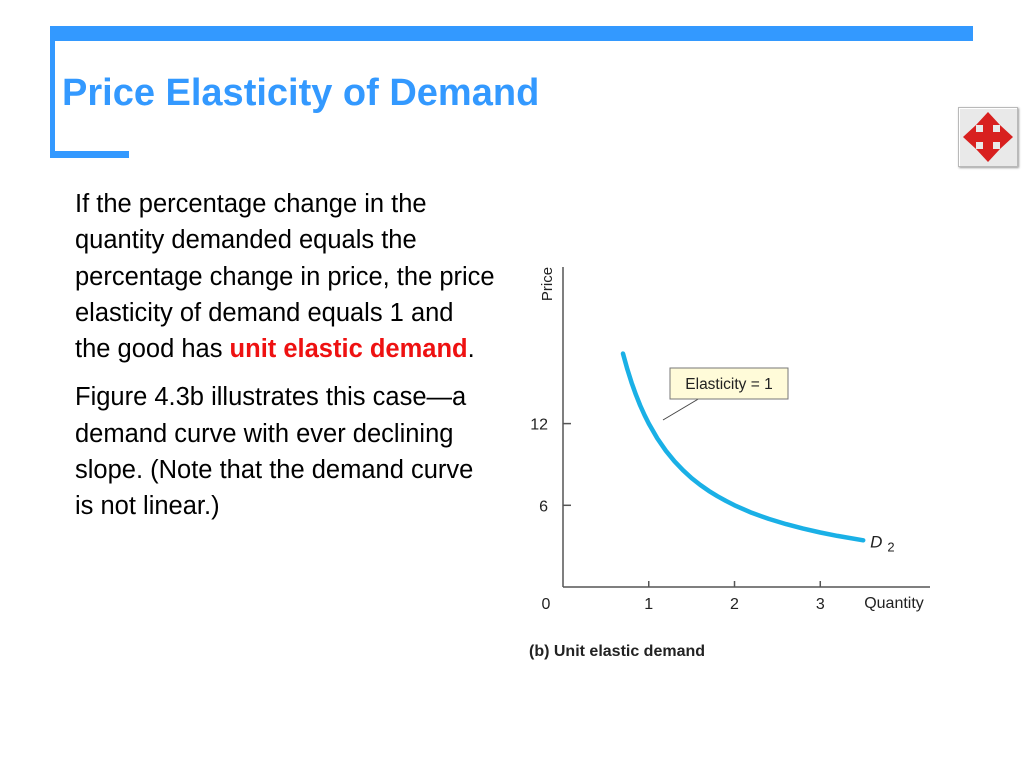 This screenshot has height=768, width=1024. I want to click on annotation-text: Elasticity = 1, so click(728, 384).